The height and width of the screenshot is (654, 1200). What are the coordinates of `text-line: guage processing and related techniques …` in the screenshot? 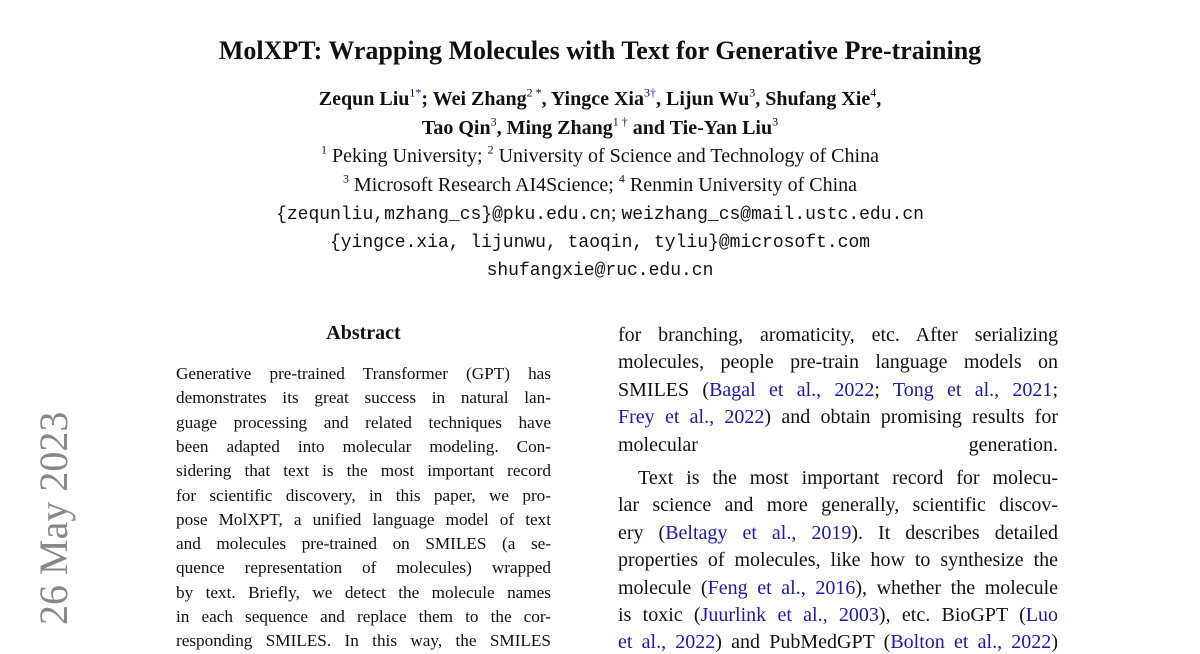 It's located at (363, 423).